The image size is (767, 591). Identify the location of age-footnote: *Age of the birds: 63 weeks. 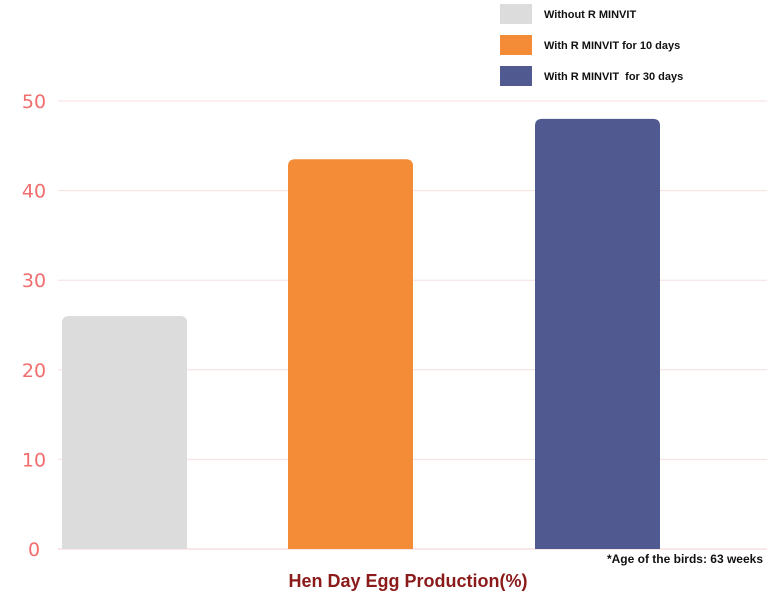
(685, 559).